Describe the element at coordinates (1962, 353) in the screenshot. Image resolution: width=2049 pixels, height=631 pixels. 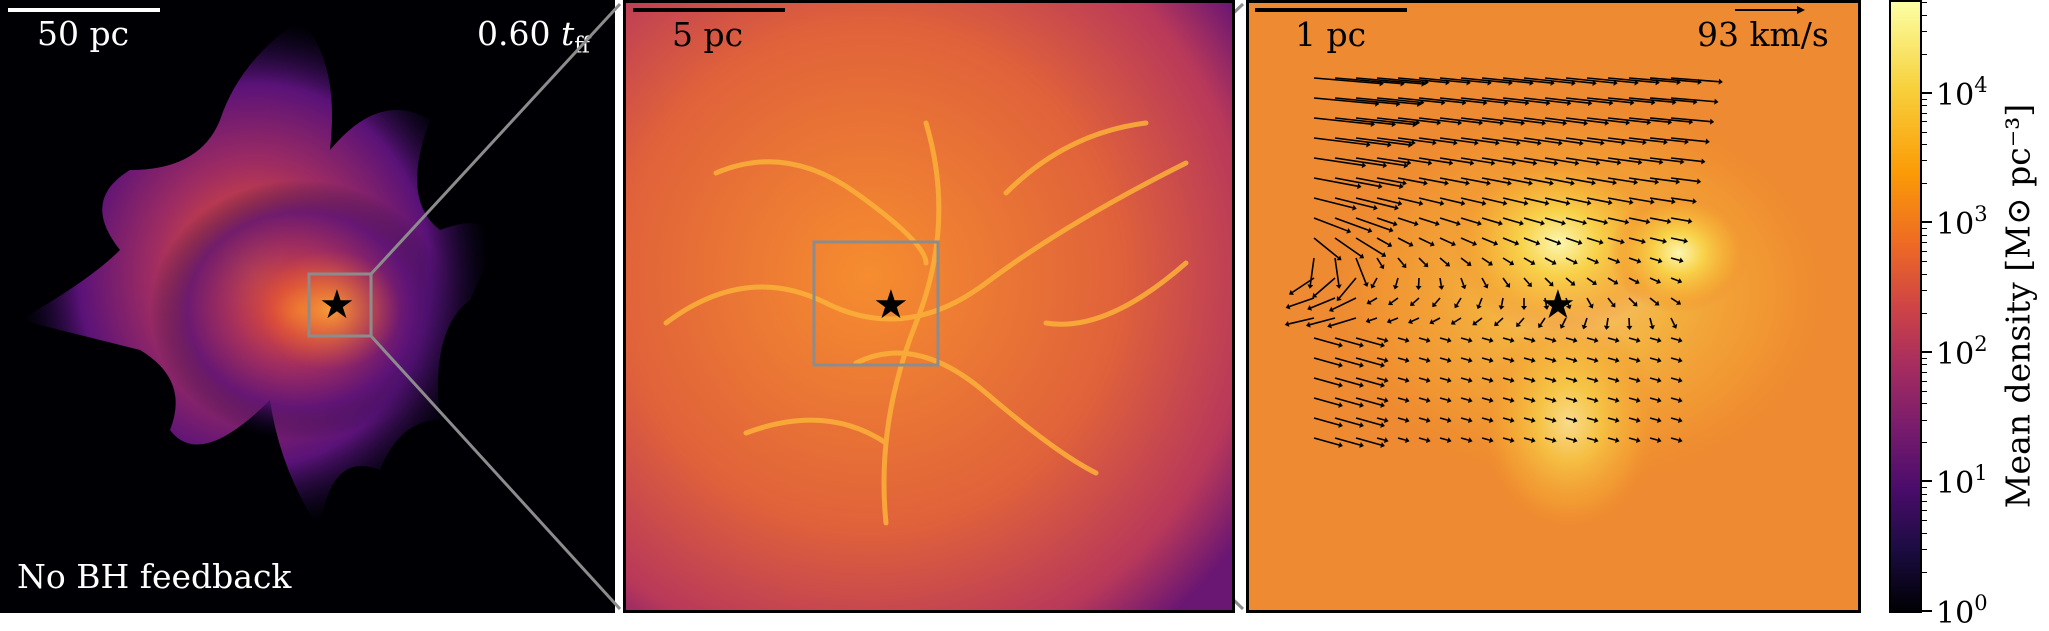
I see `colorbar-tick-label: 102` at that location.